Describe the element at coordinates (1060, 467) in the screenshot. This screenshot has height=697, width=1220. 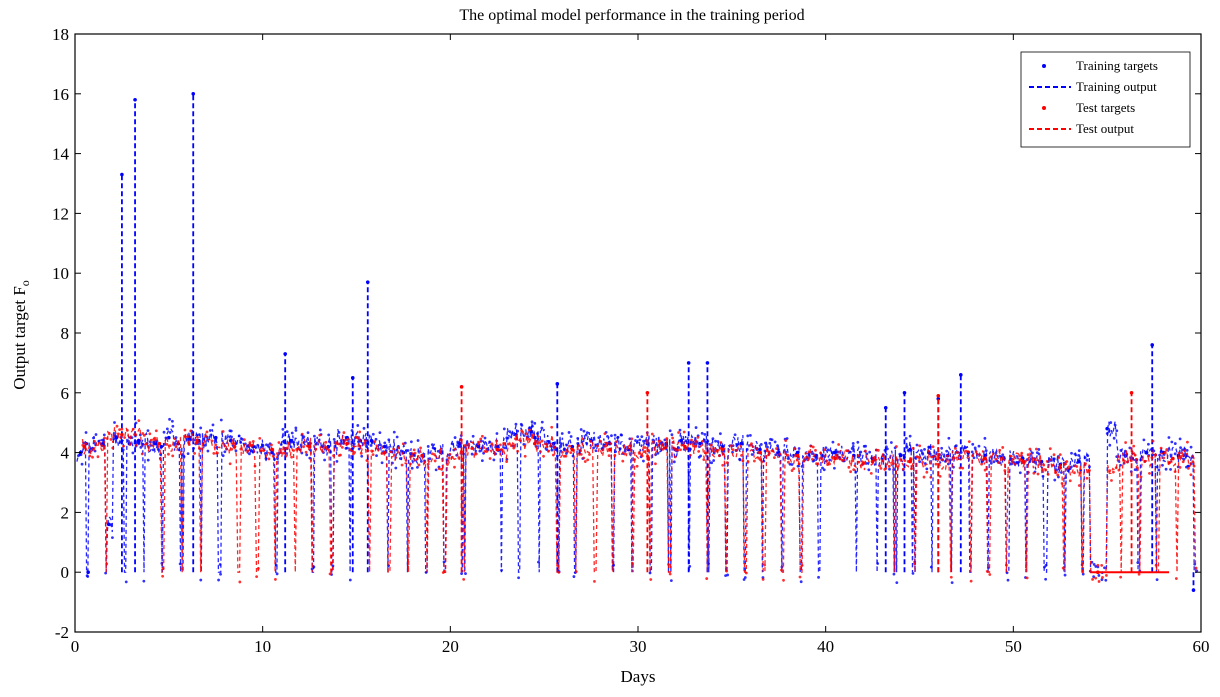
I see `test-output-point` at that location.